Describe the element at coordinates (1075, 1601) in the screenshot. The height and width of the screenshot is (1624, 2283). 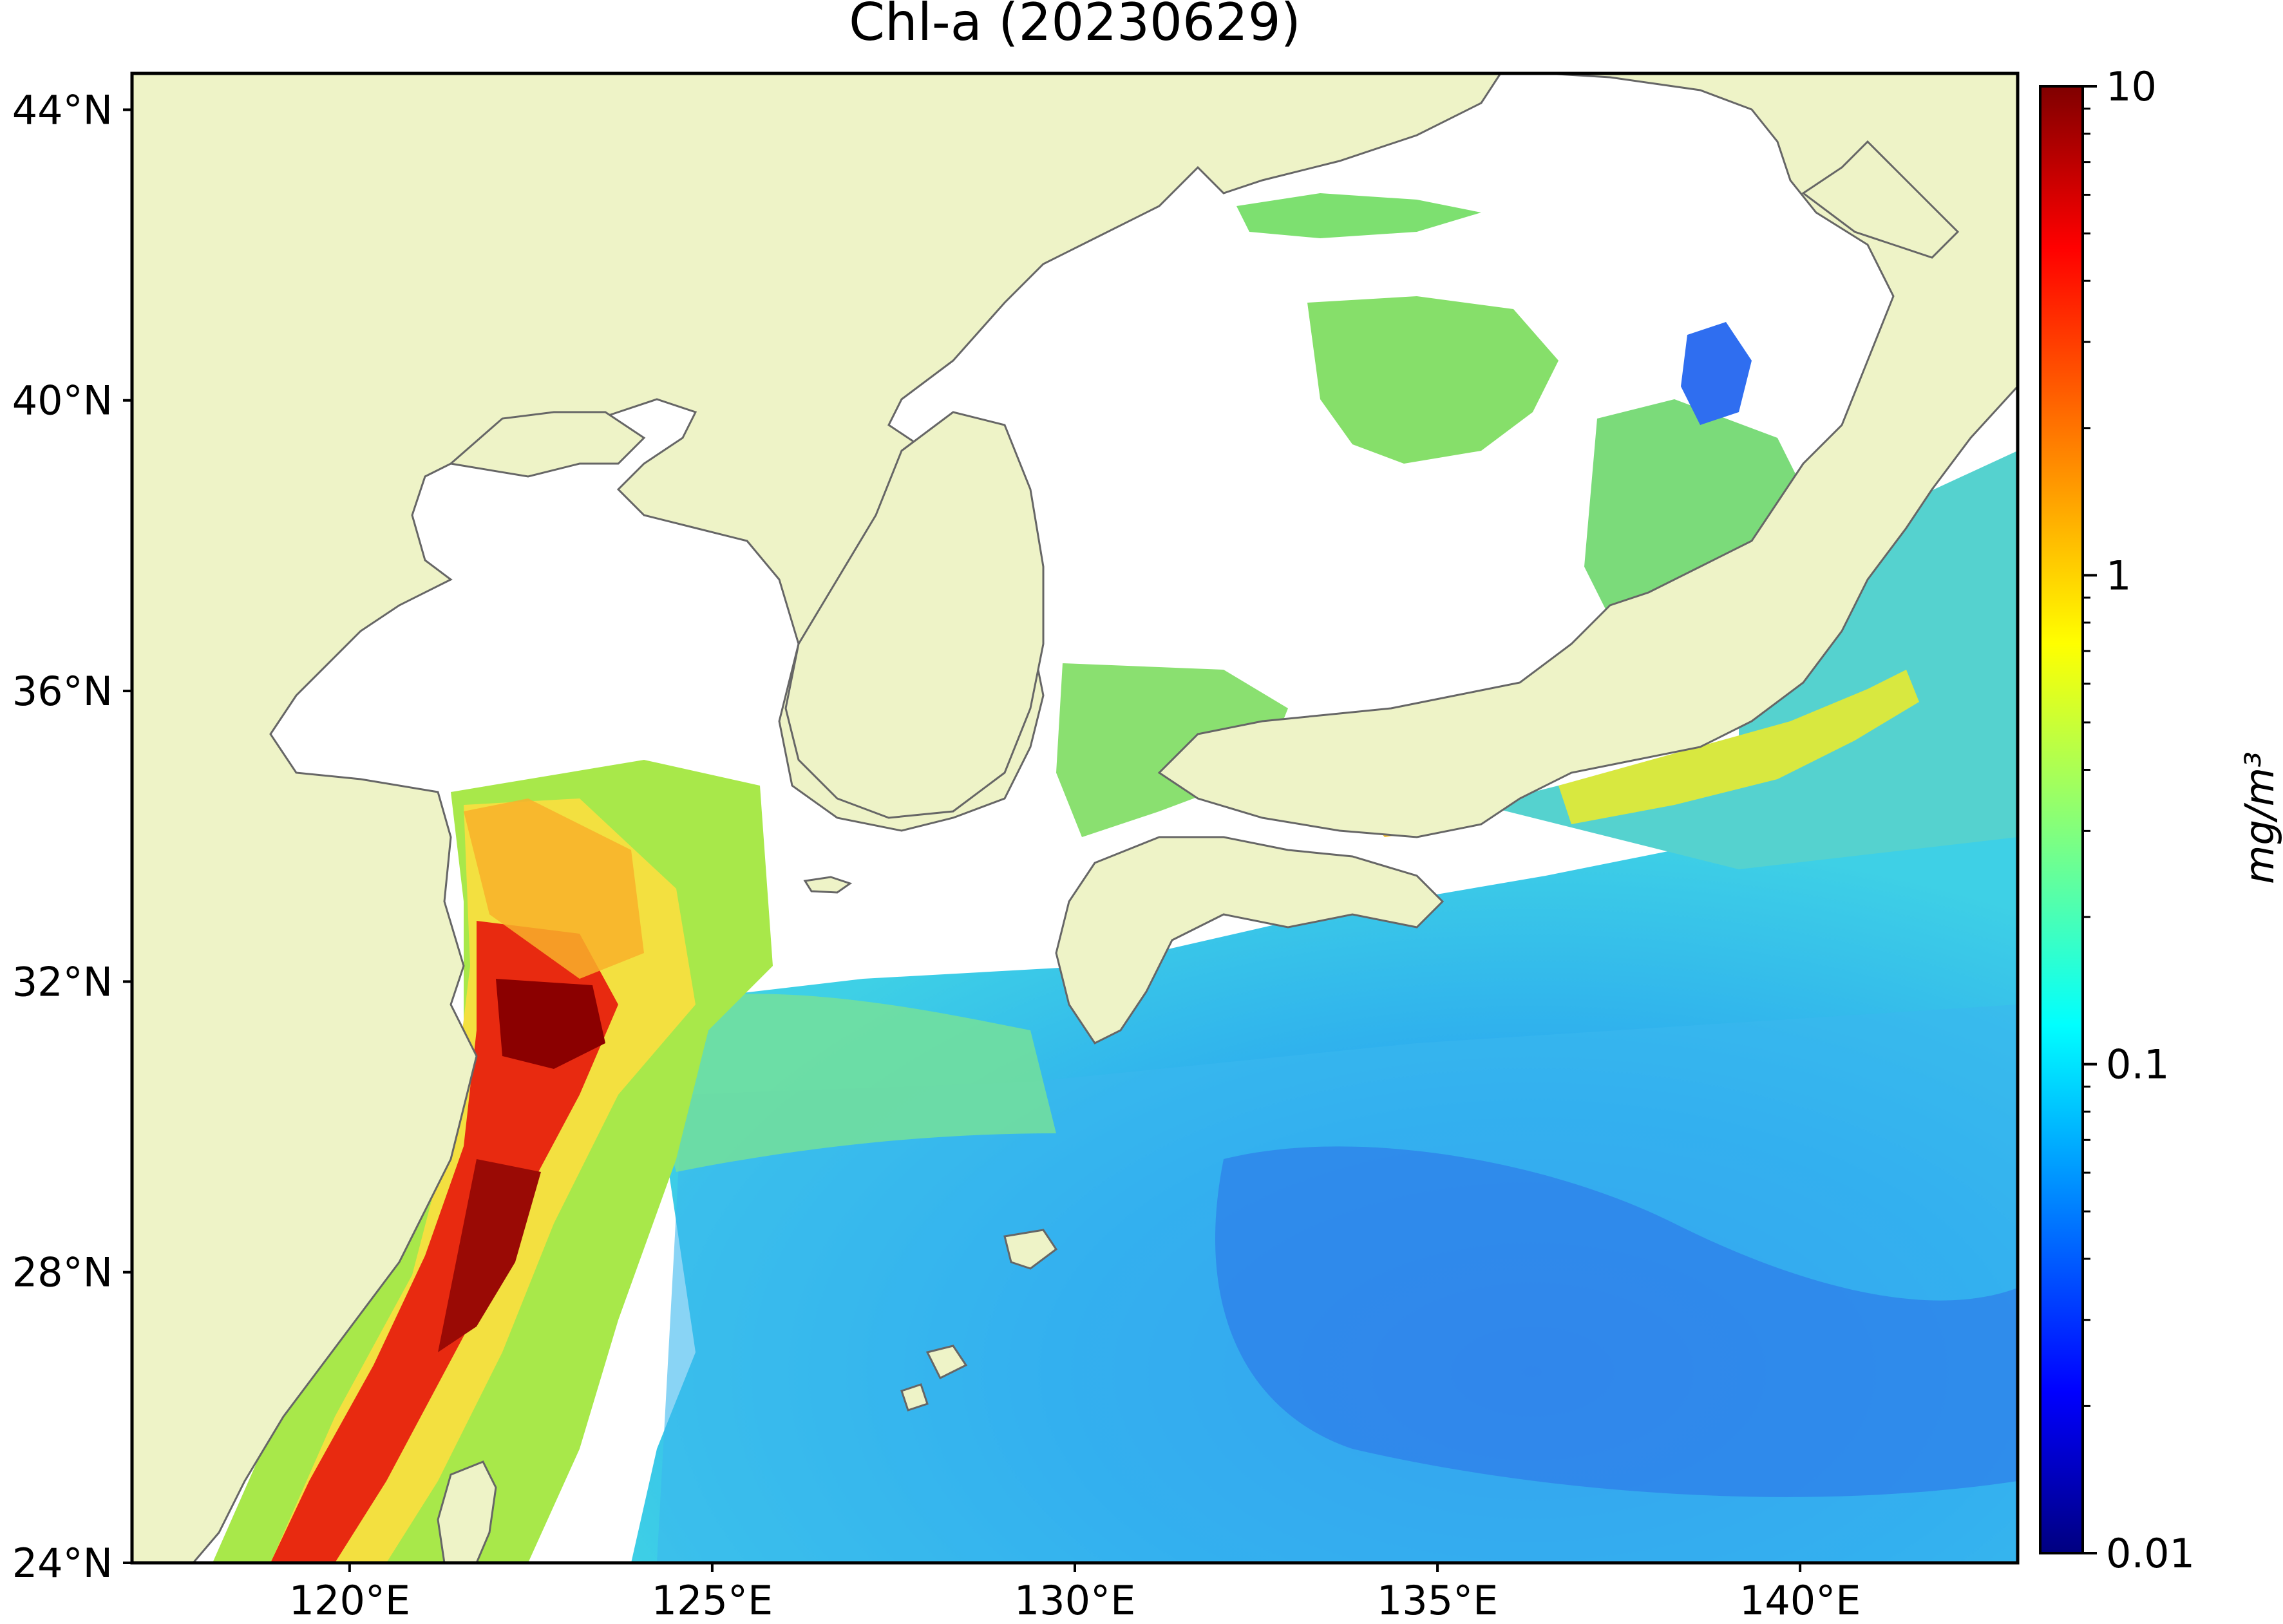
I see `lon-tick-label: 130°E` at that location.